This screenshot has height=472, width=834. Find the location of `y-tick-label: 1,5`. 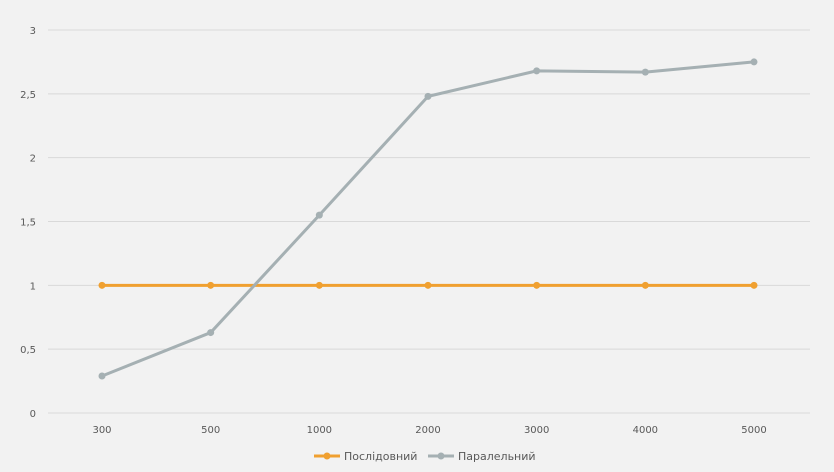

y-tick-label: 1,5 is located at coordinates (28, 223).